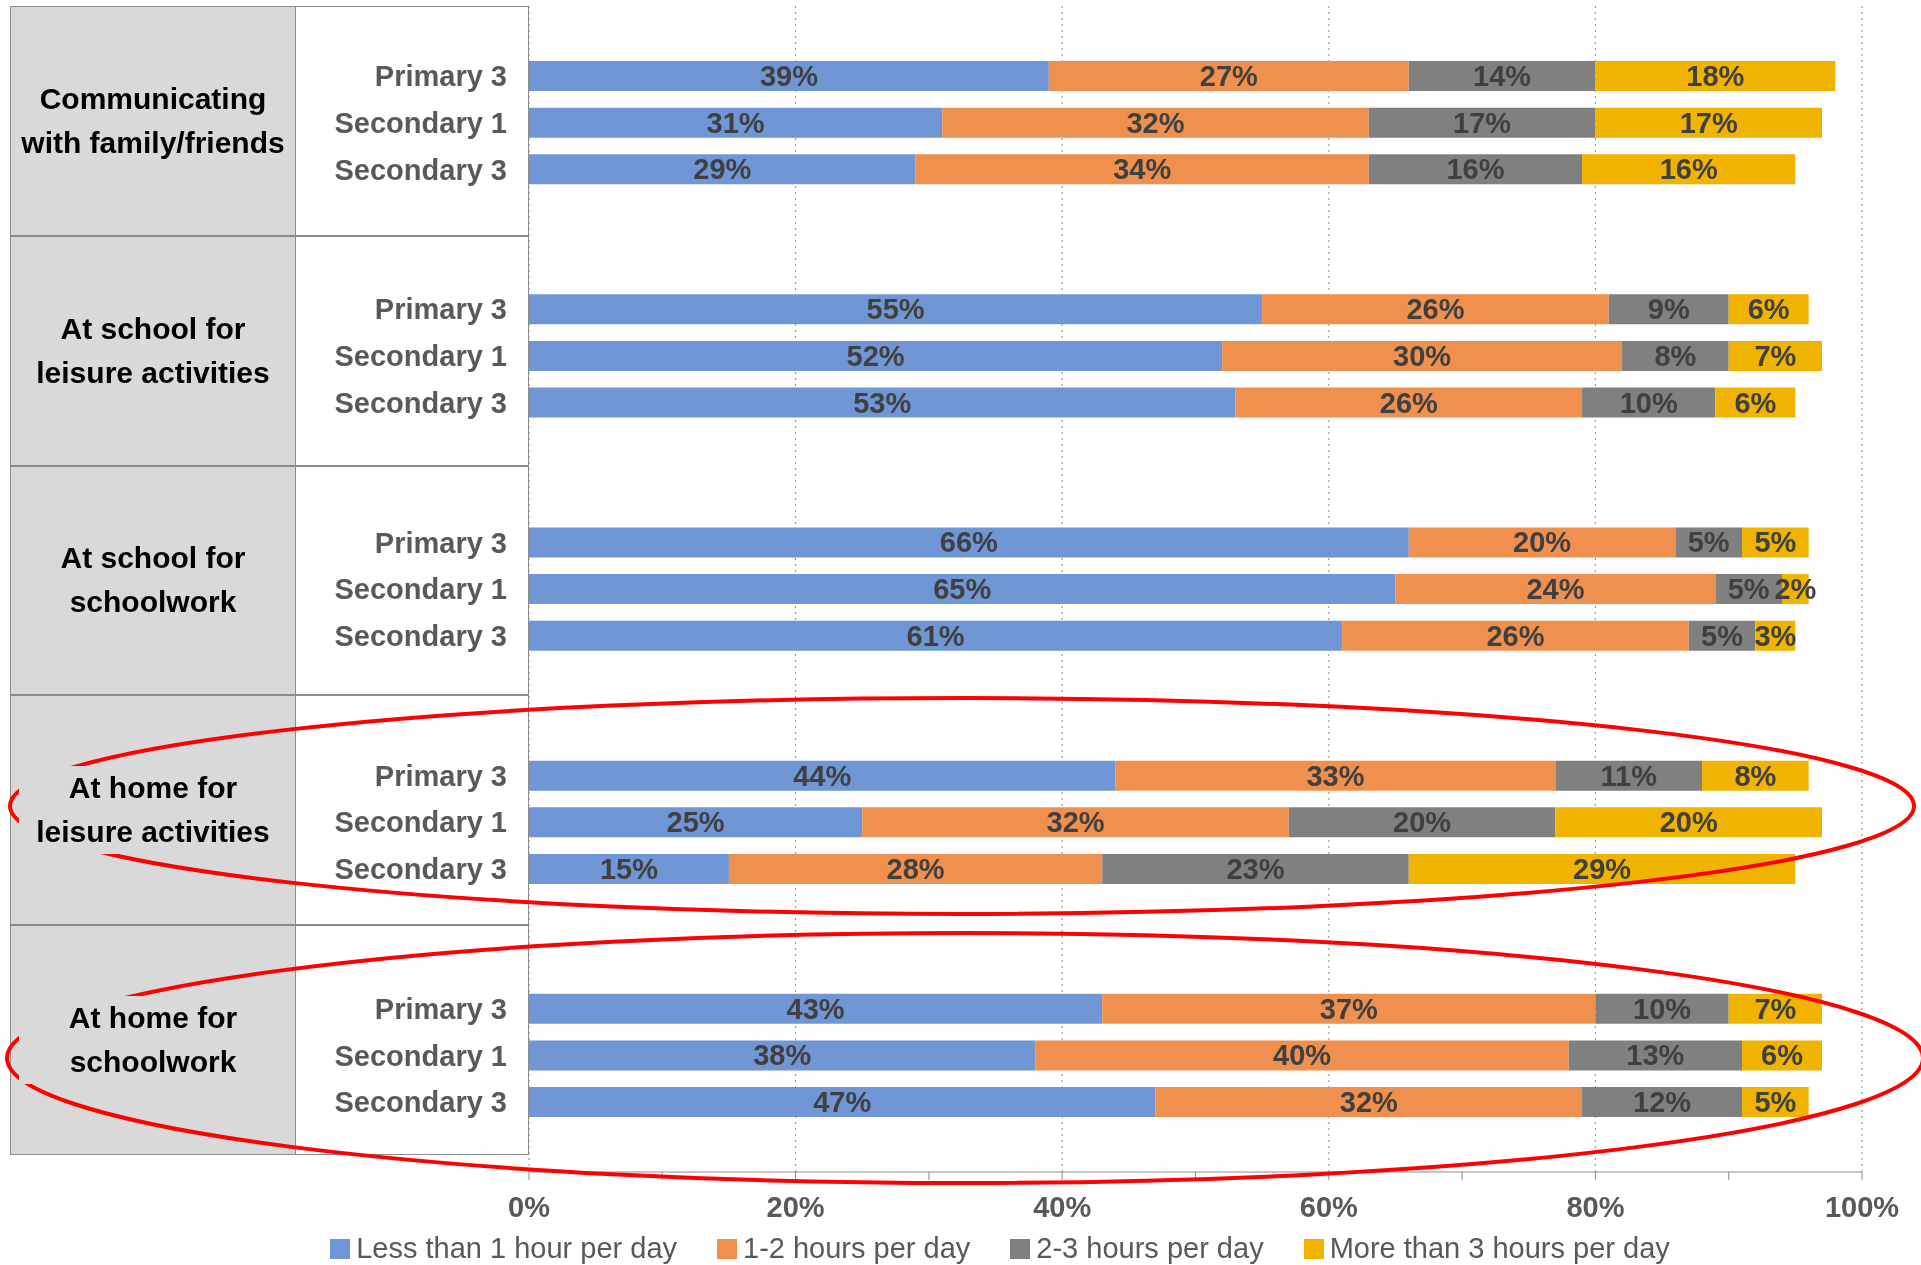  Describe the element at coordinates (875, 355) in the screenshot. I see `data-label: 52%` at that location.